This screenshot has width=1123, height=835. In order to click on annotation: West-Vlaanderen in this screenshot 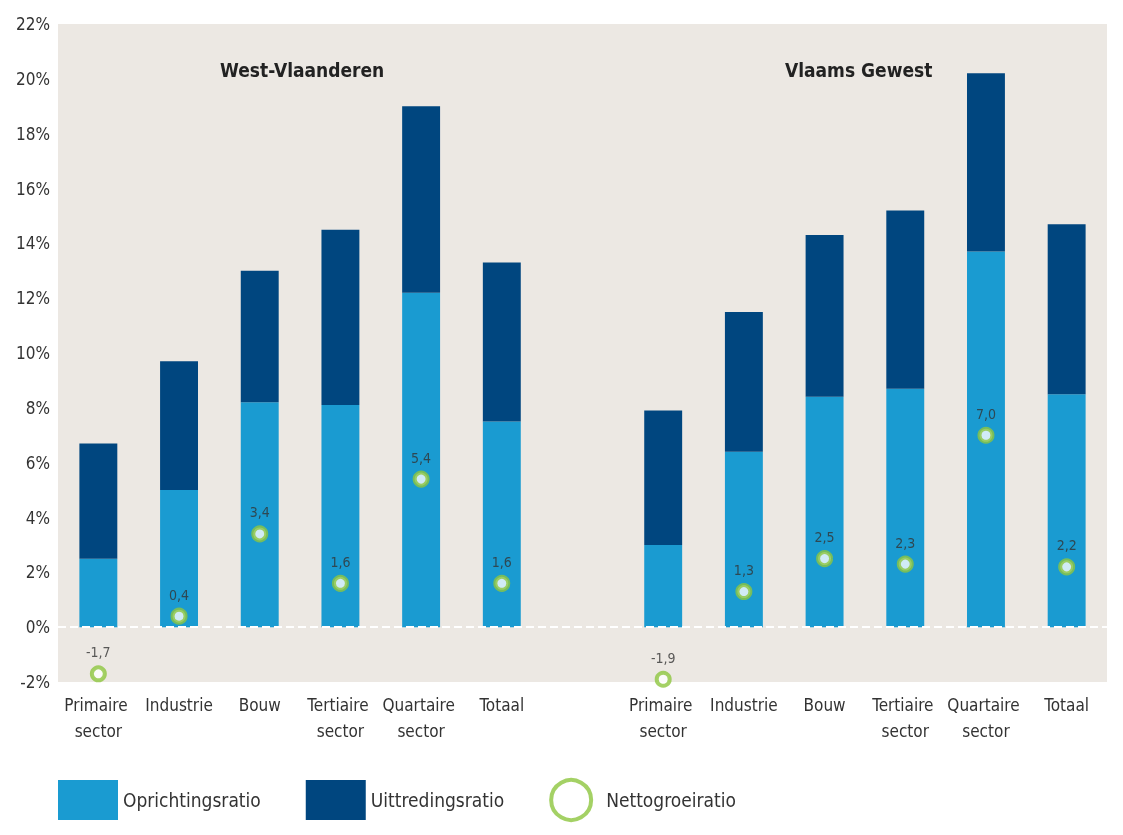, I will do `click(302, 69)`.